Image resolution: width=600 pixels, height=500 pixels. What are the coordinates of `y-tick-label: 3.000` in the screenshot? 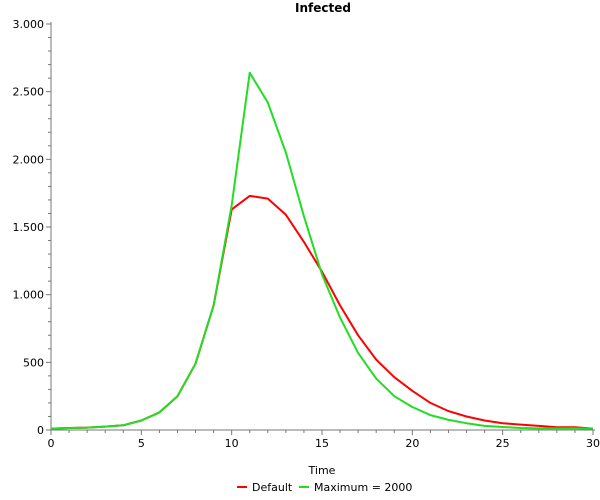 It's located at (29, 24).